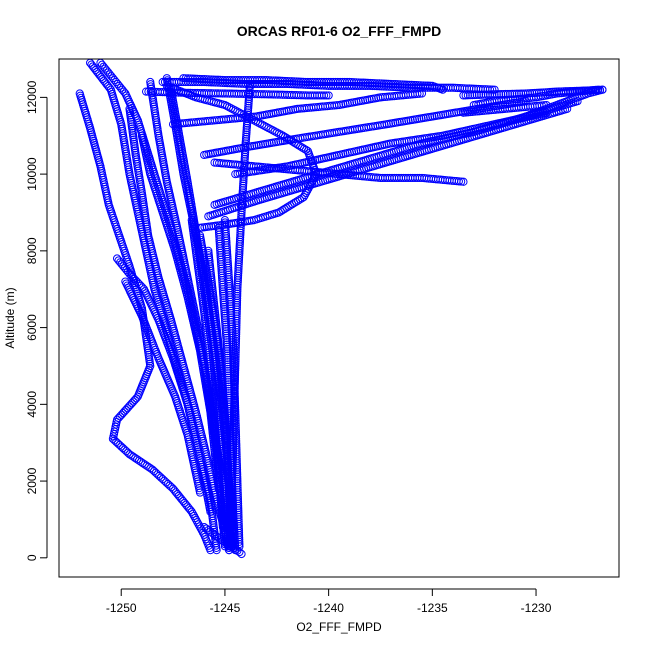  Describe the element at coordinates (32, 404) in the screenshot. I see `y-tick-label: 4000` at that location.